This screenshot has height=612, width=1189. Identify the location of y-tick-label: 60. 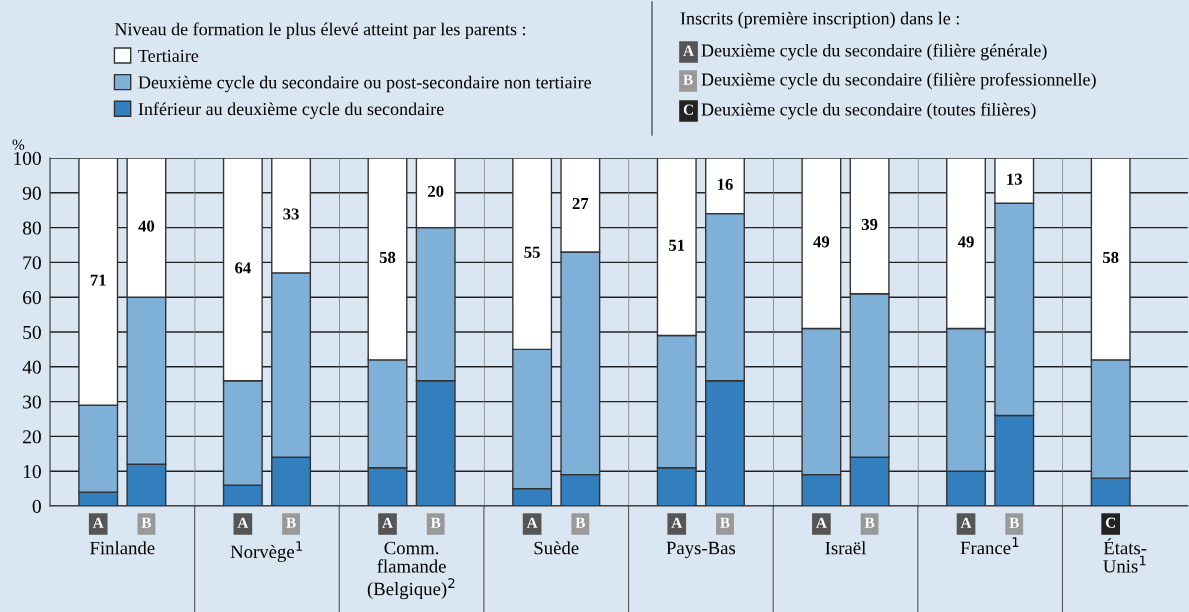
(32, 298).